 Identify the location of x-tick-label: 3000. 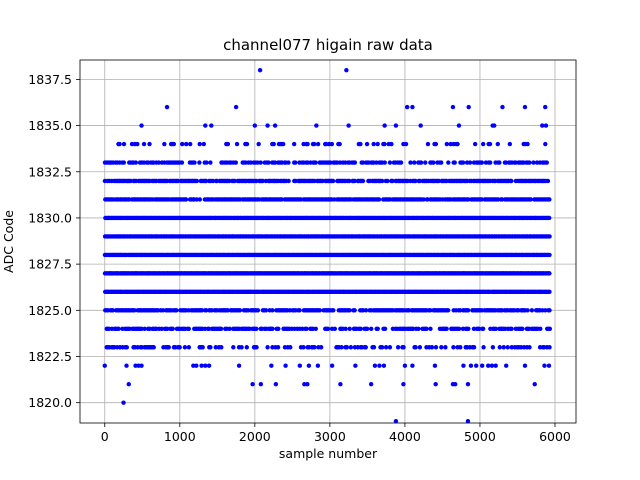
(330, 436).